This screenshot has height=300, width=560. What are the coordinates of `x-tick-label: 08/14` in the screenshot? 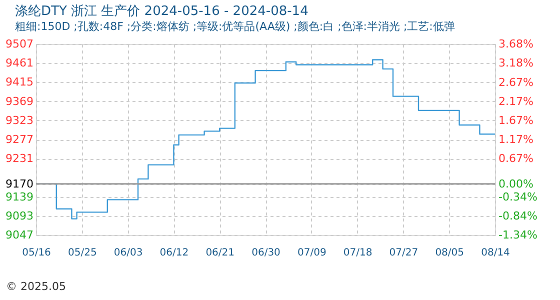 It's located at (495, 253).